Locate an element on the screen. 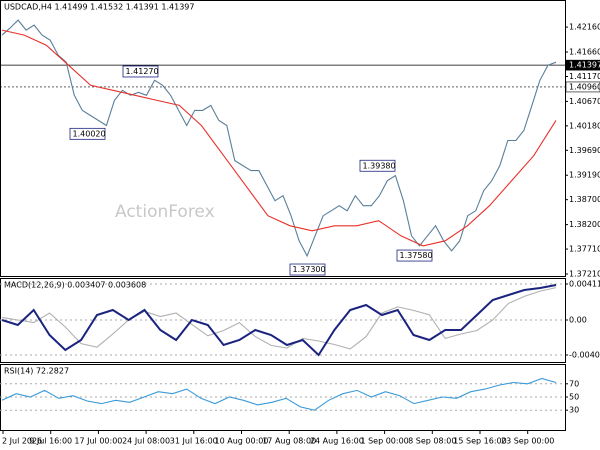 This screenshot has width=600, height=450. price-annotation: 1.37580 is located at coordinates (416, 255).